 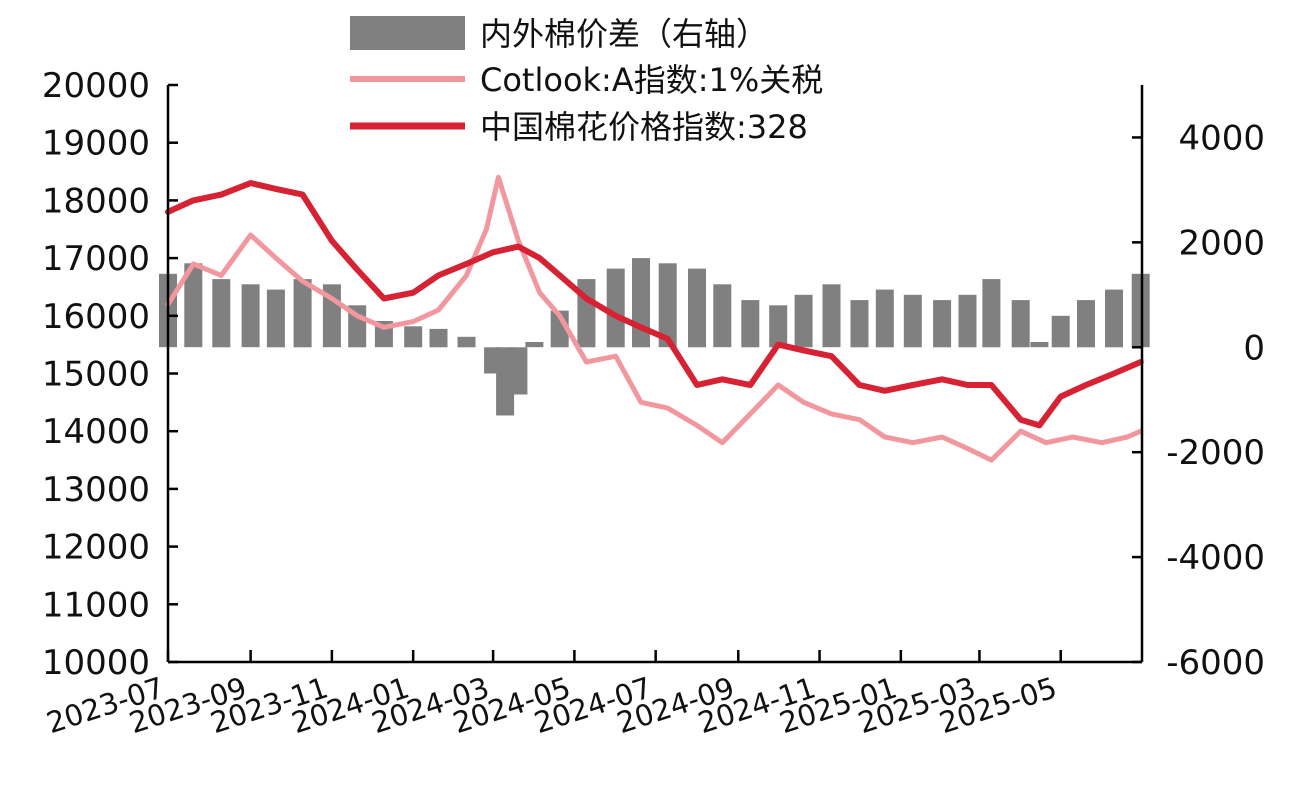 What do you see at coordinates (1221, 243) in the screenshot?
I see `y-right-tick-label: 2000` at bounding box center [1221, 243].